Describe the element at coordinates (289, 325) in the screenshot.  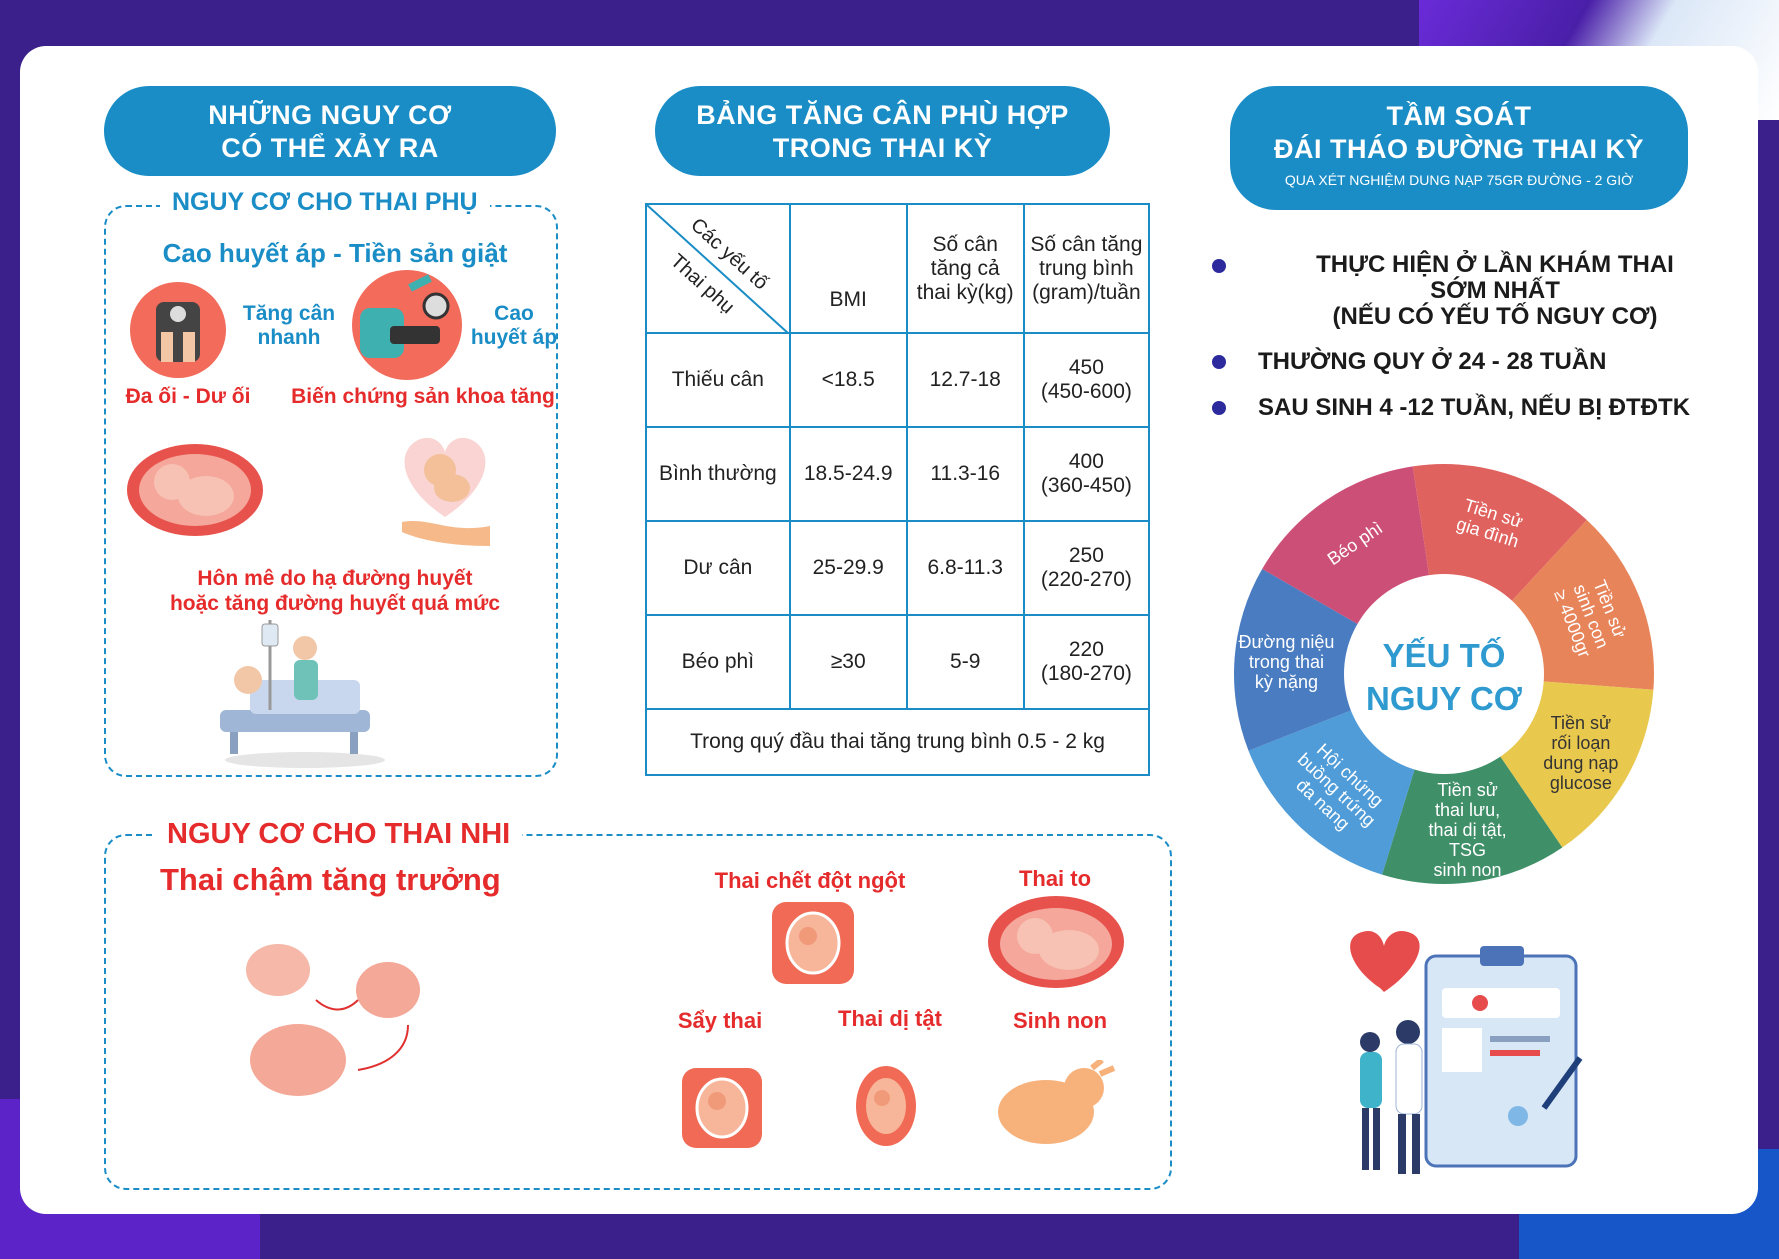
I see `rapid-gain-label: Tăng cân nhanh` at that location.